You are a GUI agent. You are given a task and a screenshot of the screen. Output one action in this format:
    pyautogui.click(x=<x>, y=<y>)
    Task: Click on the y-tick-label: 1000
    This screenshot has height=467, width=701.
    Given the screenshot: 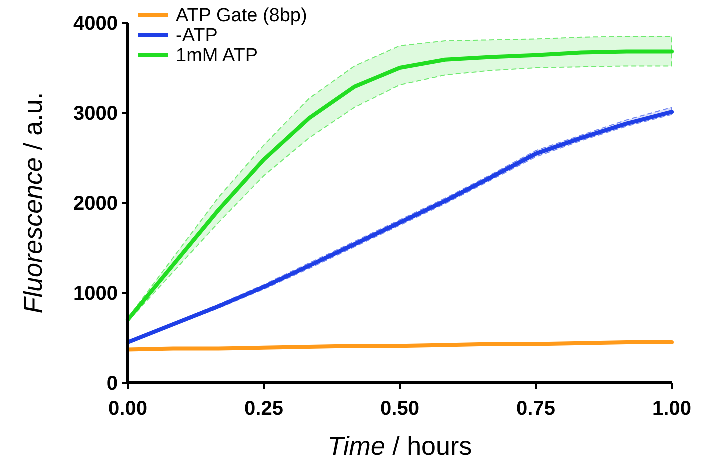 What is the action you would take?
    pyautogui.click(x=96, y=294)
    